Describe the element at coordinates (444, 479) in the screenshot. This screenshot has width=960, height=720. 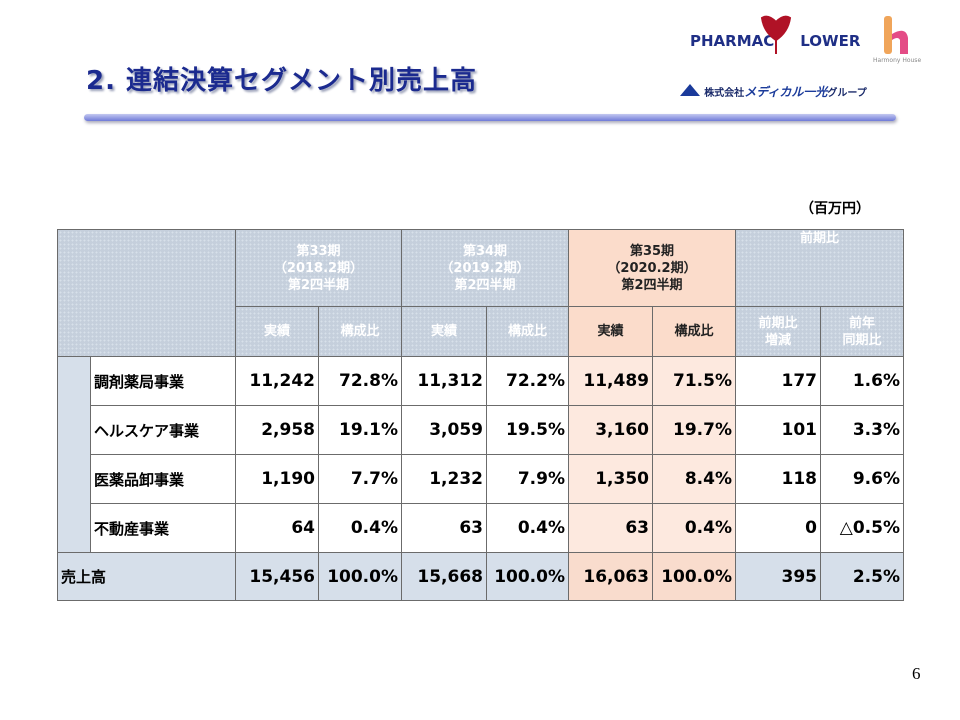
I see `cell: 1,232` at that location.